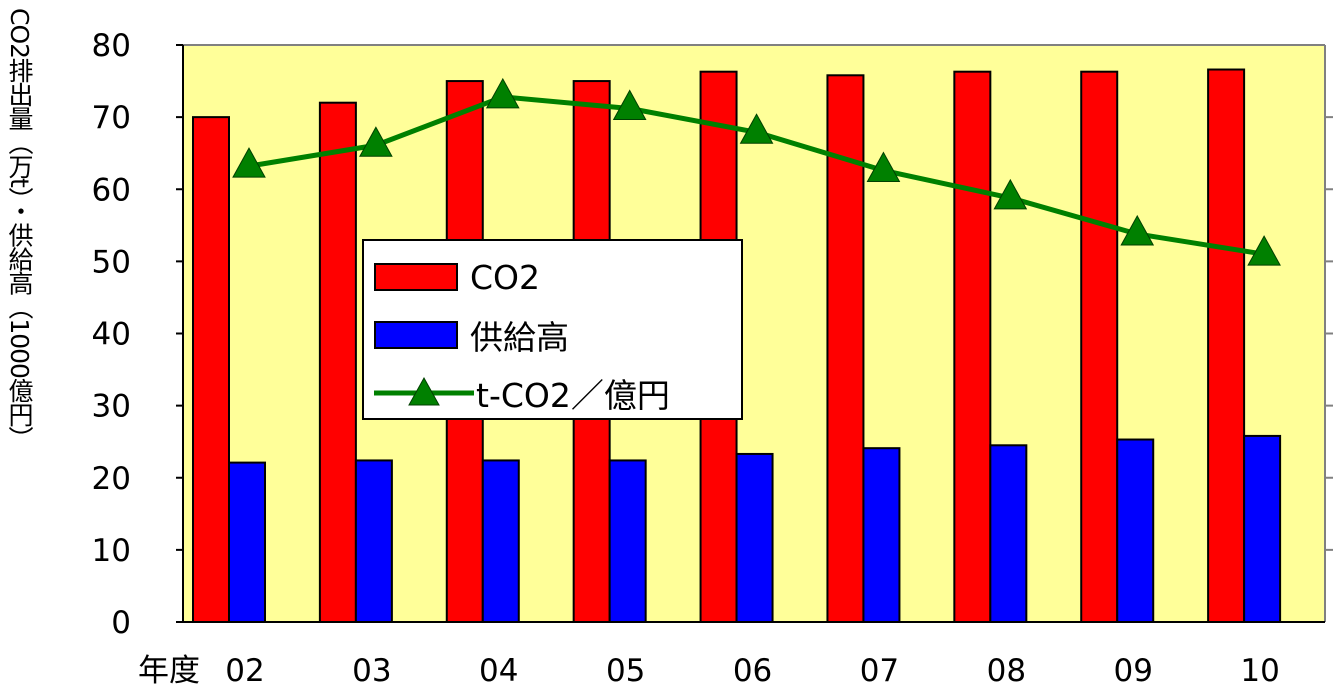 The width and height of the screenshot is (1337, 687). What do you see at coordinates (111, 118) in the screenshot?
I see `y-tick-label: 70` at bounding box center [111, 118].